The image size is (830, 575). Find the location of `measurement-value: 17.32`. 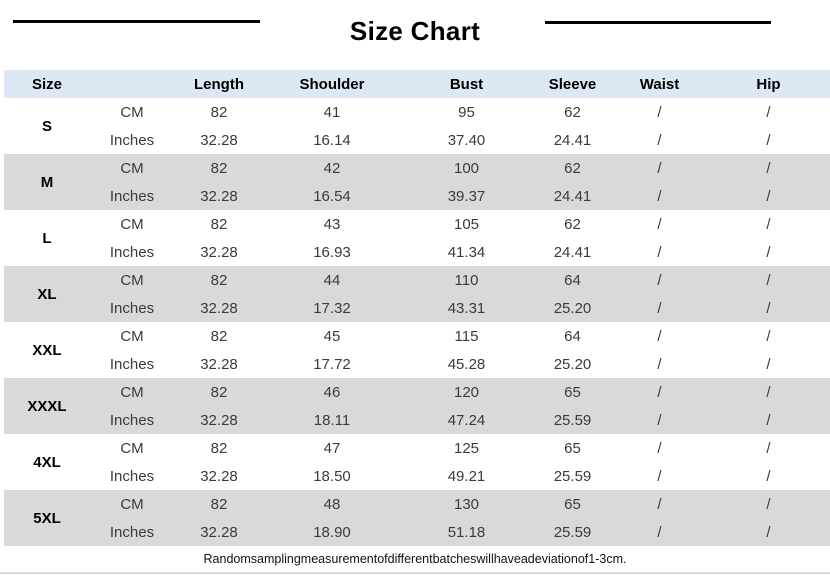

measurement-value: 17.32 is located at coordinates (332, 308).